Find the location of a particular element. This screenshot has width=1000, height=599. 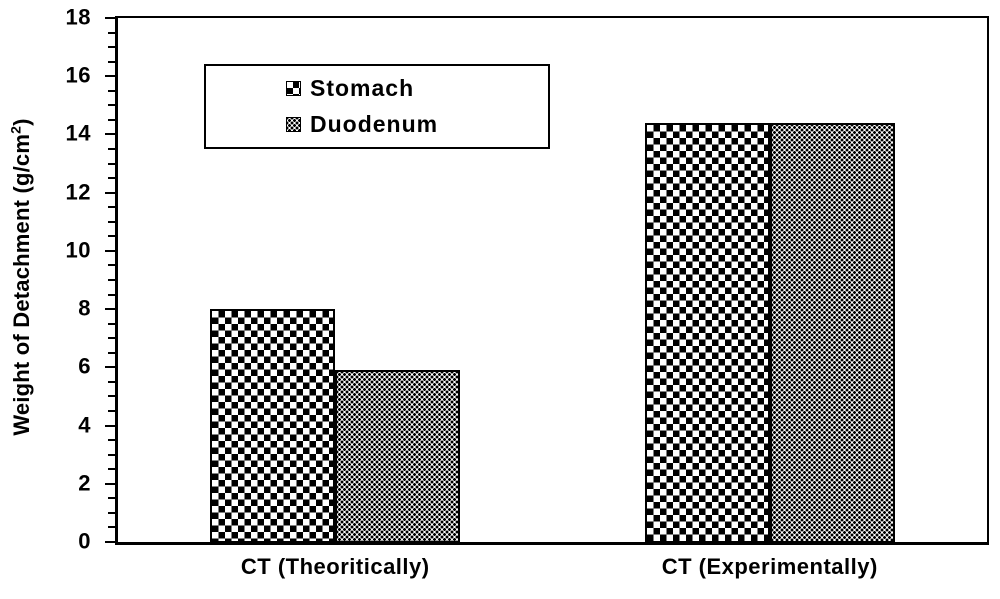

legend-item-duodenum: Duodenum is located at coordinates (417, 124).